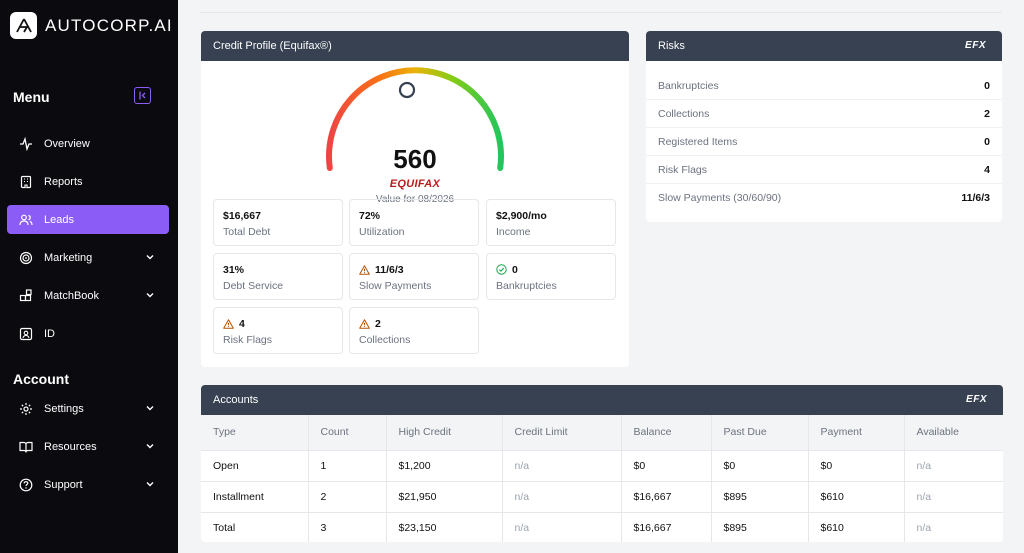 This screenshot has width=1024, height=553. What do you see at coordinates (109, 25) in the screenshot?
I see `app-name: AUTOCORP.AI` at bounding box center [109, 25].